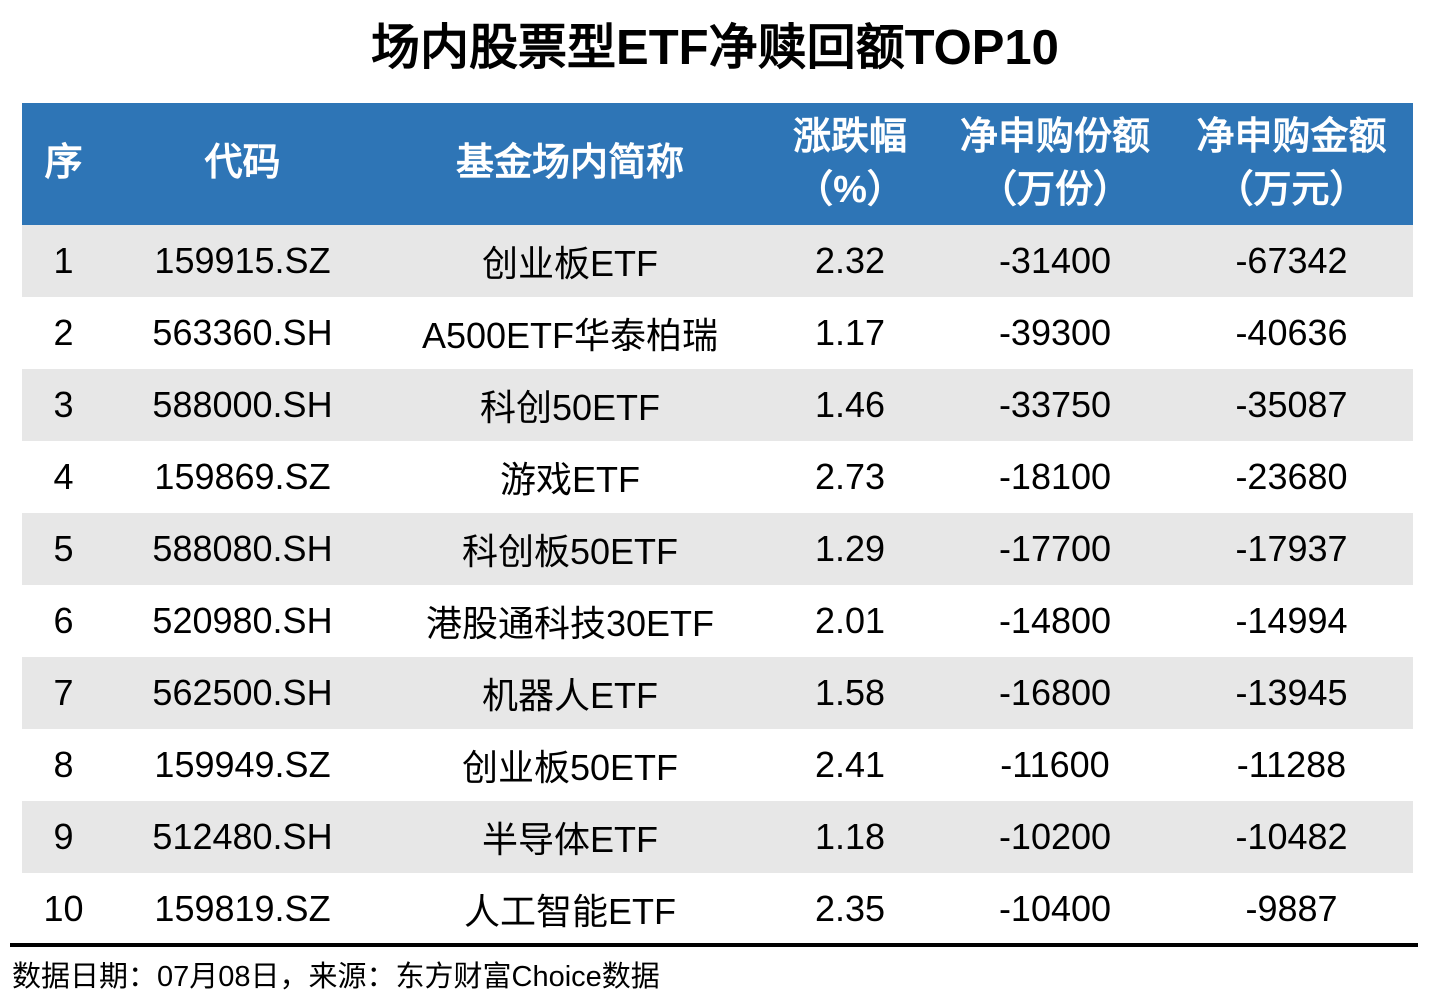  What do you see at coordinates (63, 404) in the screenshot?
I see `table-cell: 3` at bounding box center [63, 404].